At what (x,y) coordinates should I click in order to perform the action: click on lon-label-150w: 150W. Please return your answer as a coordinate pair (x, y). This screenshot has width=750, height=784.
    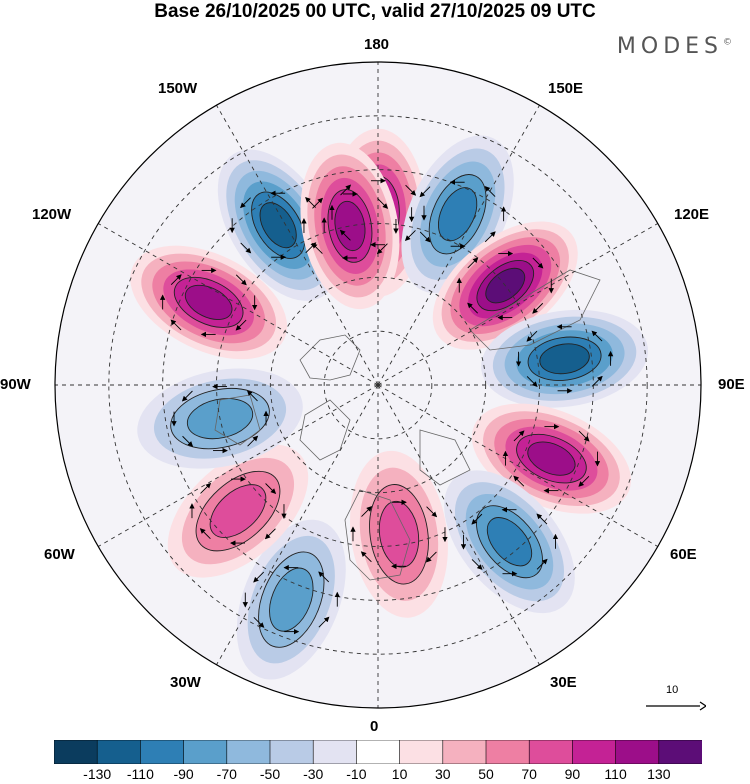
    Looking at the image, I should click on (178, 88).